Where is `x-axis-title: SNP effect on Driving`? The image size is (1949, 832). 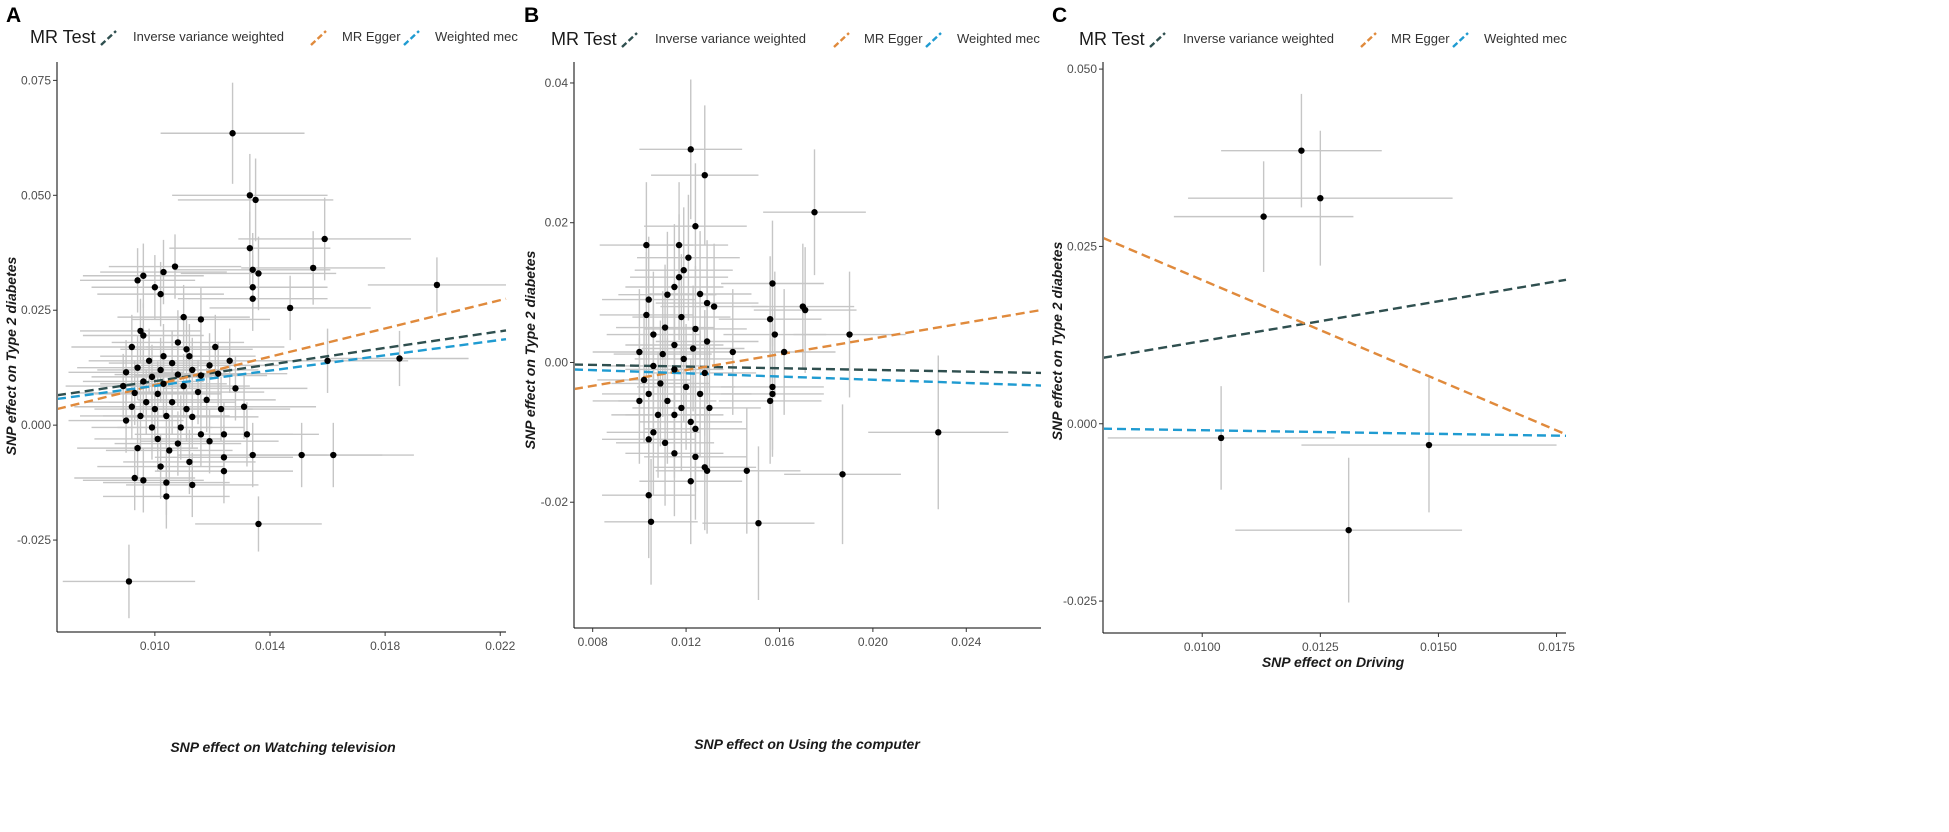 x-axis-title: SNP effect on Driving is located at coordinates (1333, 662).